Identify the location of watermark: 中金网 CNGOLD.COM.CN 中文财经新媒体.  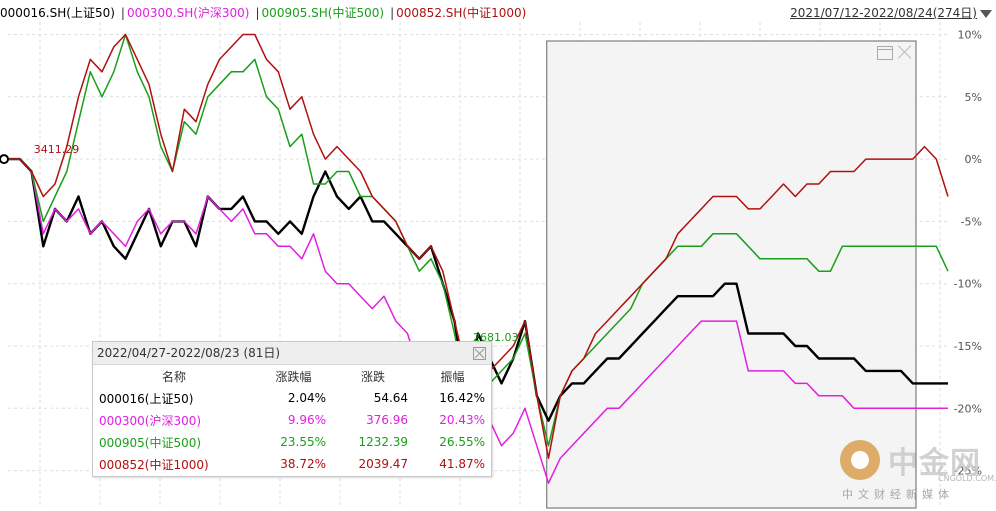
(915, 471).